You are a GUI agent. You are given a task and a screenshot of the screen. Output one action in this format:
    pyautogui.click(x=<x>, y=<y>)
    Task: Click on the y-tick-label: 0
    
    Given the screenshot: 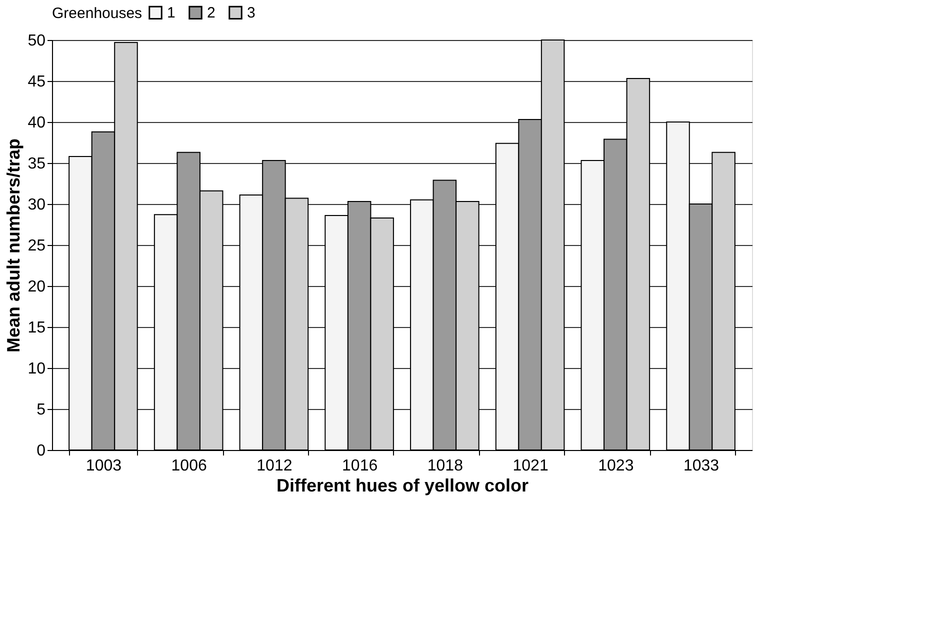 What is the action you would take?
    pyautogui.click(x=41, y=451)
    